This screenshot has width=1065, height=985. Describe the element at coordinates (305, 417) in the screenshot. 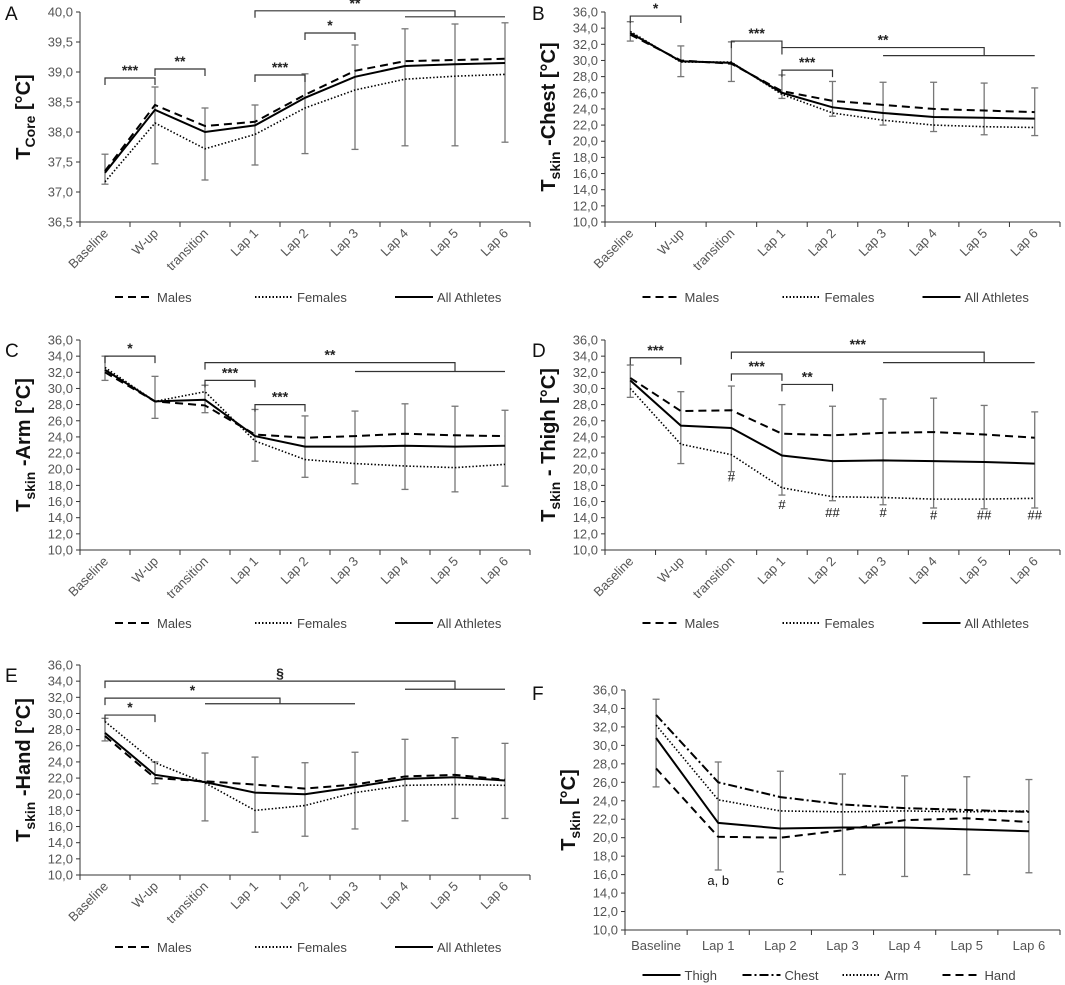

I see `series-line-females` at that location.